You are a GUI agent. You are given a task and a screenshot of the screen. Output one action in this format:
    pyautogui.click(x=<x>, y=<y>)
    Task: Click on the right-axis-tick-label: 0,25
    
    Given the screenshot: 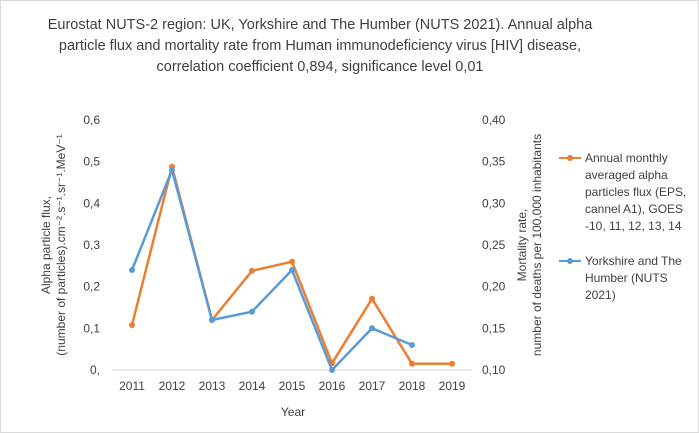 What is the action you would take?
    pyautogui.click(x=494, y=245)
    